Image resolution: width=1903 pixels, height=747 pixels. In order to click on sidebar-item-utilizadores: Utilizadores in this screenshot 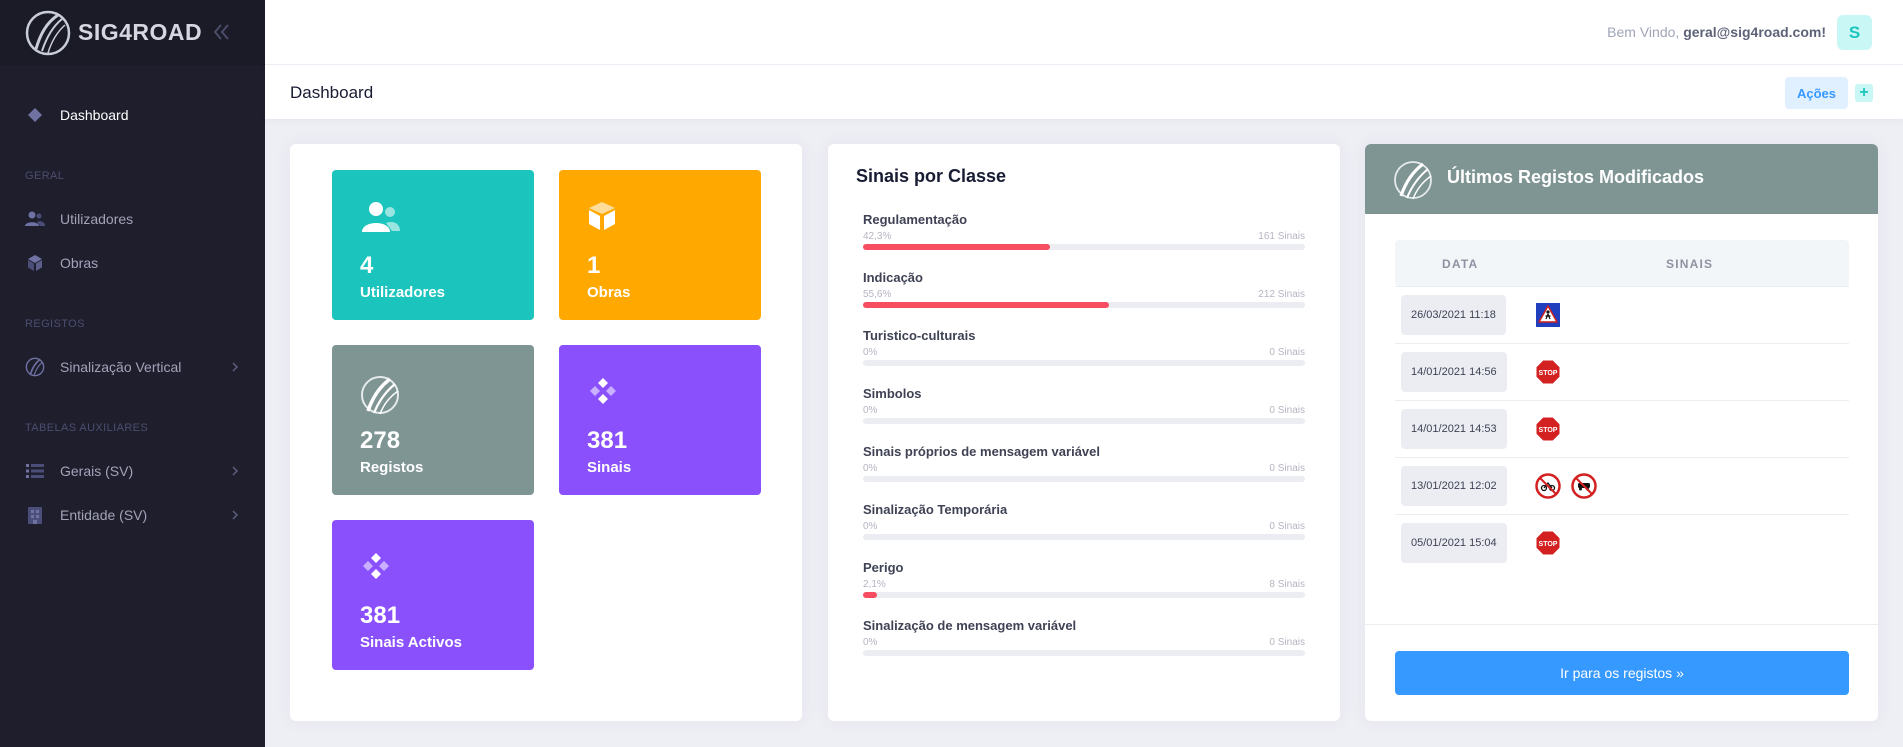, I will do `click(132, 219)`.